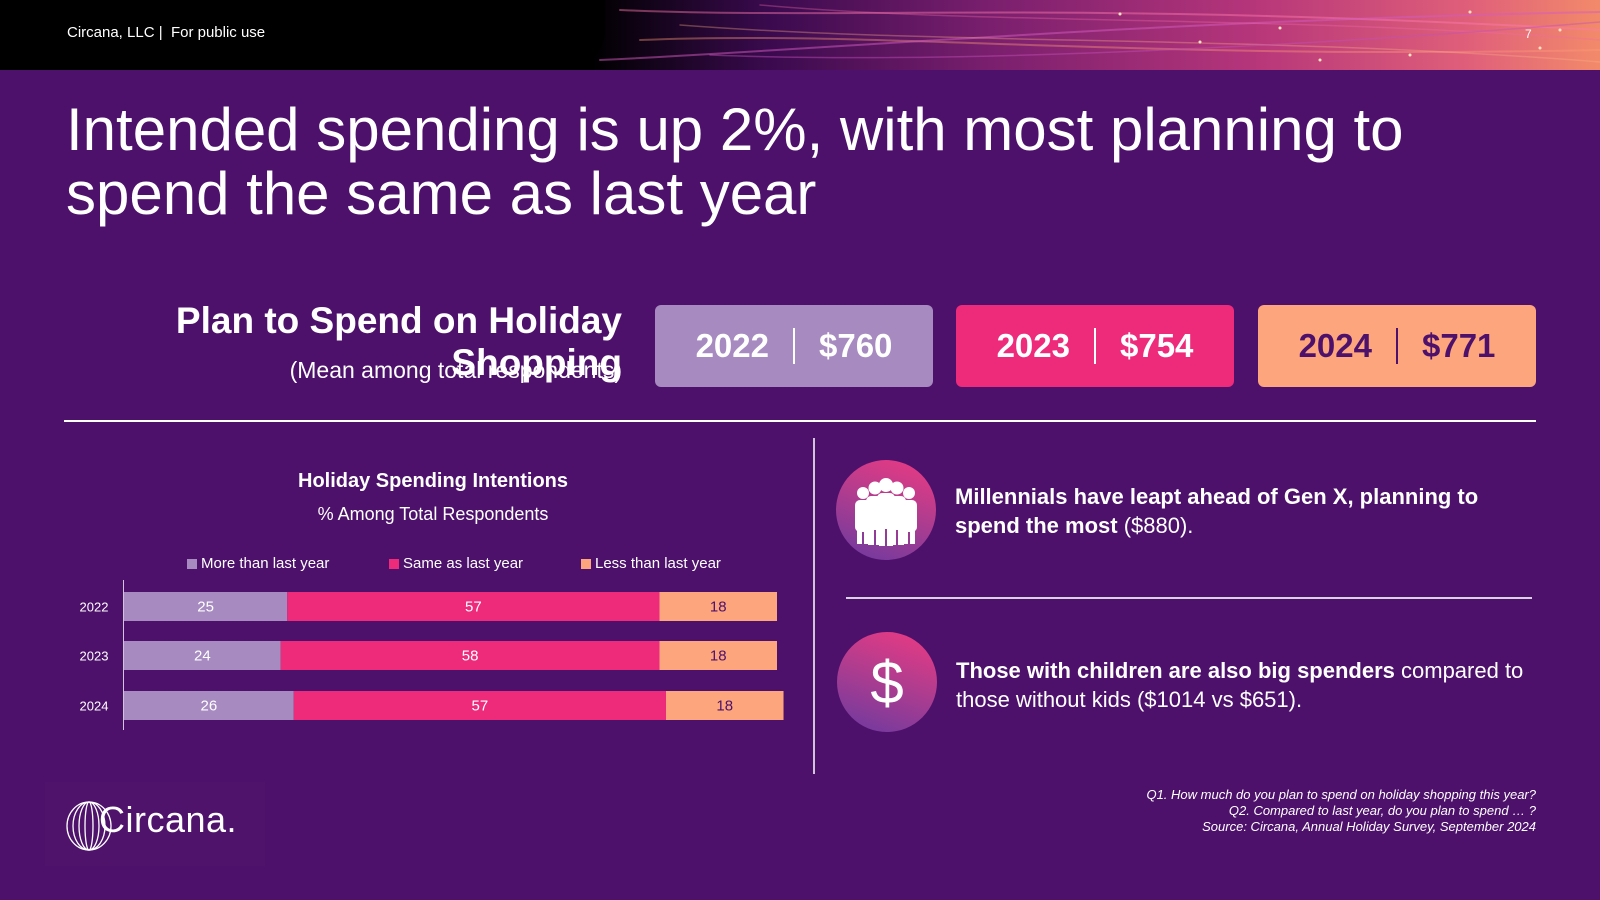  What do you see at coordinates (433, 514) in the screenshot?
I see `chart-subtitle: % Among Total Respondents` at bounding box center [433, 514].